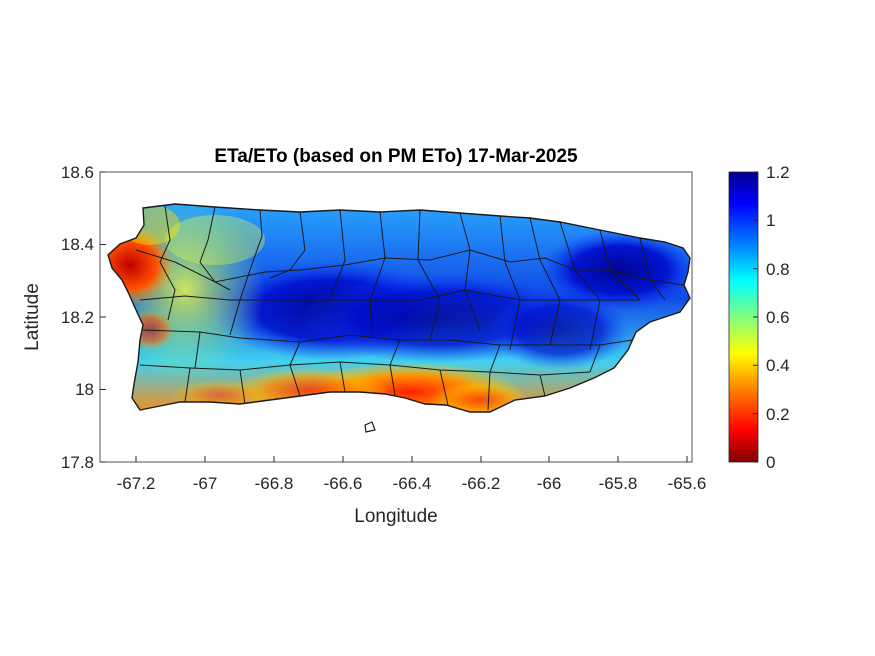  What do you see at coordinates (770, 220) in the screenshot?
I see `colorbar-tick-label: 1` at bounding box center [770, 220].